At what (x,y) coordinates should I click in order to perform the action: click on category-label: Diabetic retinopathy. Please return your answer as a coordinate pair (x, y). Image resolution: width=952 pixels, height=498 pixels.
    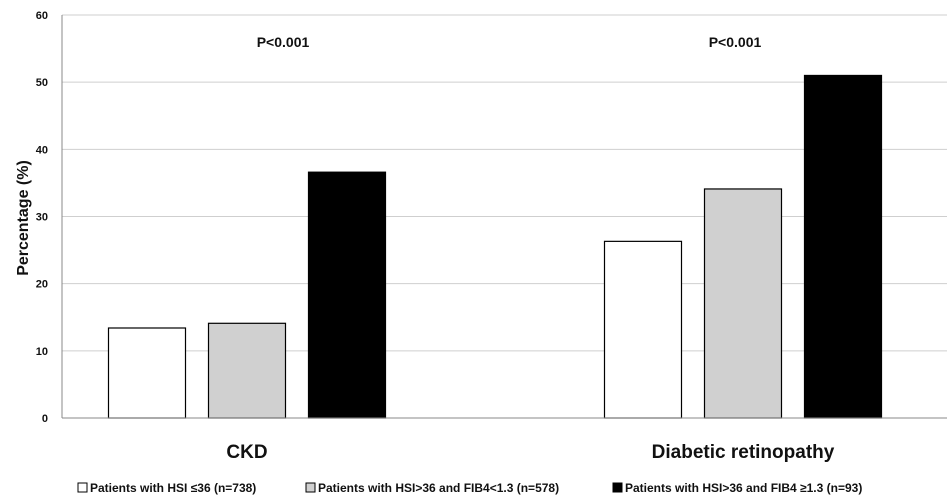
    Looking at the image, I should click on (743, 452).